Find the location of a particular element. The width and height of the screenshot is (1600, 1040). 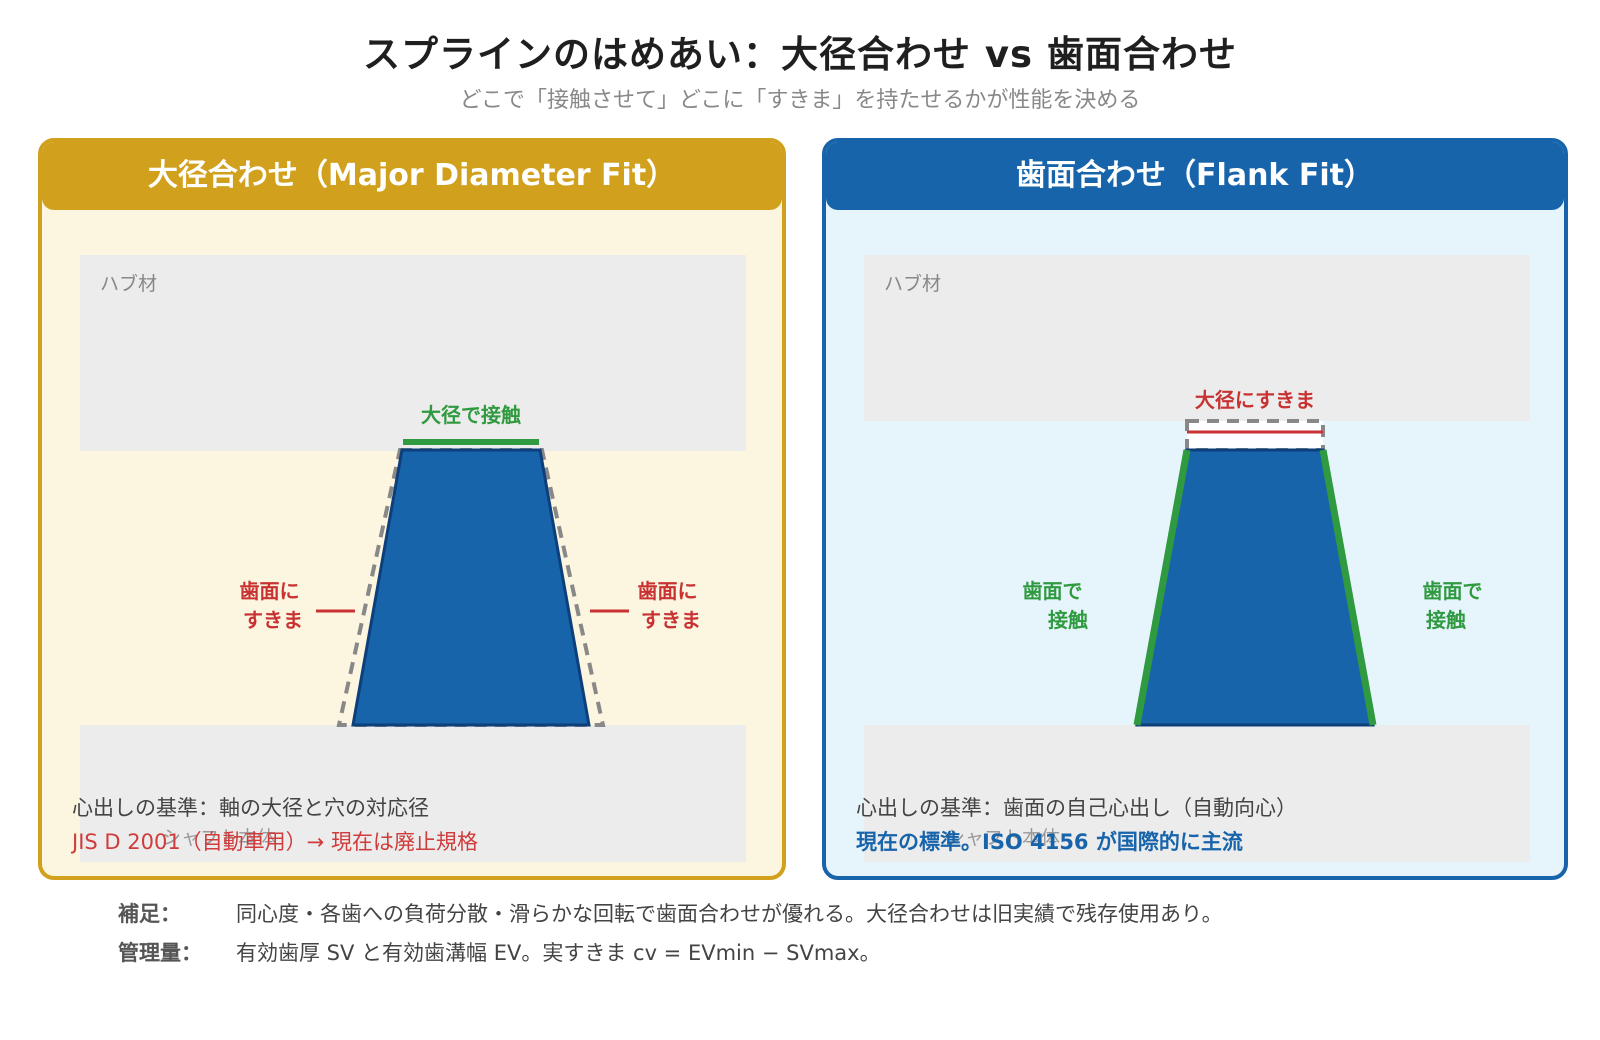

flank-clearance-label-left: 歯面に すきま is located at coordinates (273, 605).